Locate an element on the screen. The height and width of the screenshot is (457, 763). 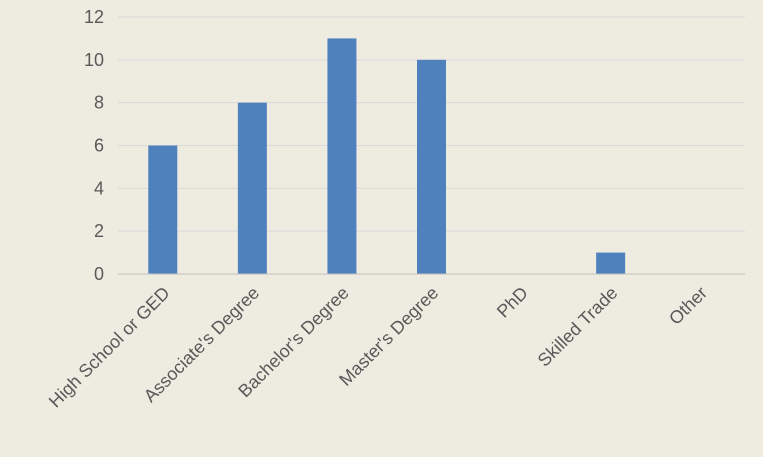
y-tick-label: 4 is located at coordinates (99, 188).